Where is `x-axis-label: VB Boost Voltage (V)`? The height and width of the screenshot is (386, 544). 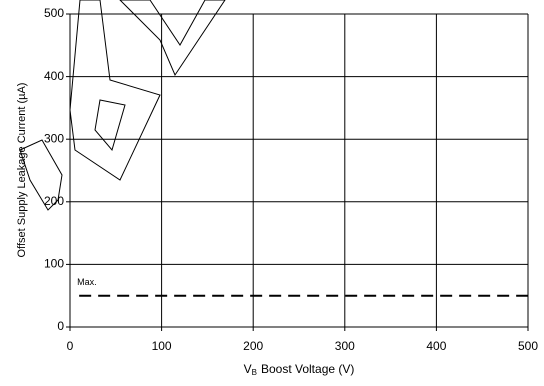
x-axis-label: VB Boost Voltage (V) is located at coordinates (299, 369).